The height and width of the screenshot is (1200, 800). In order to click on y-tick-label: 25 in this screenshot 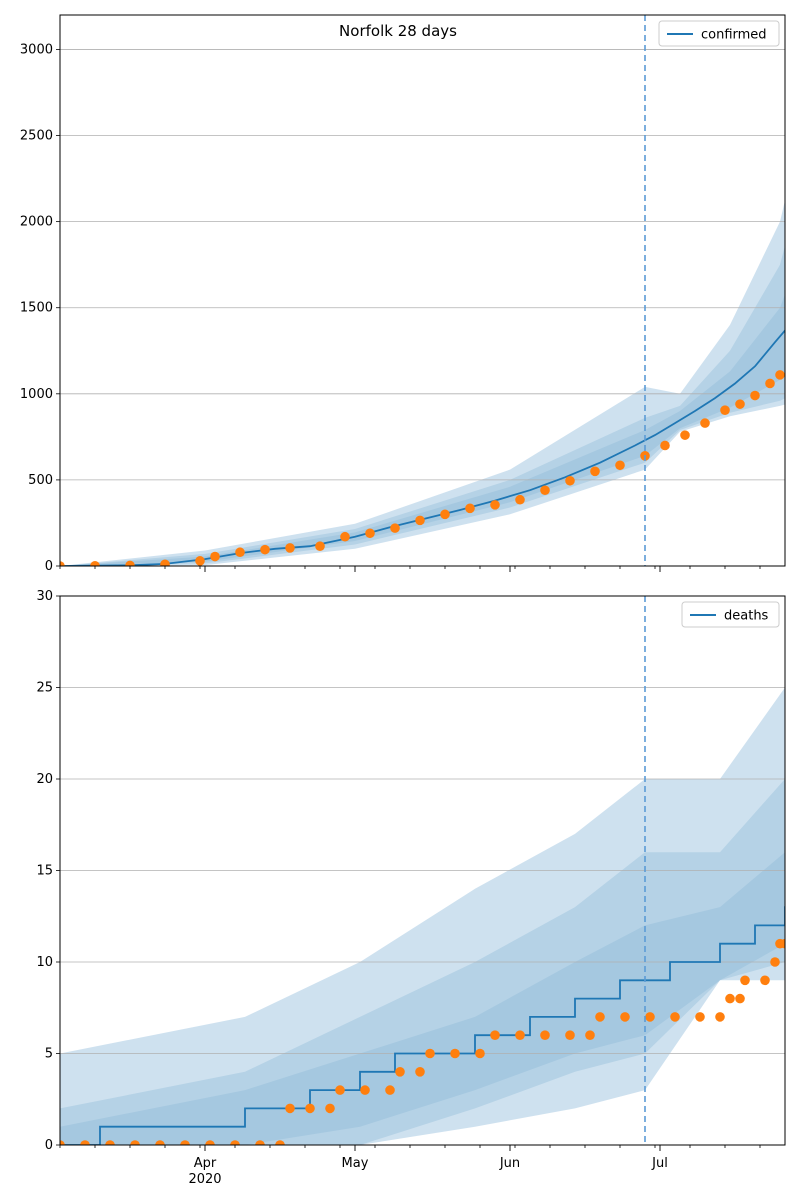, I will do `click(44, 688)`.